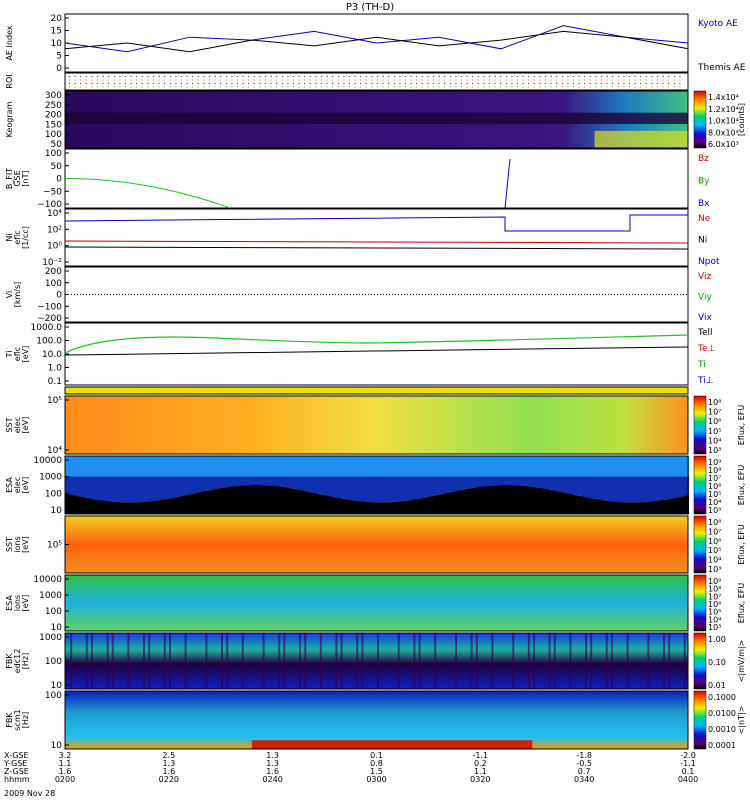 This screenshot has width=750, height=800. Describe the element at coordinates (741, 119) in the screenshot. I see `colorbar-keo-title: [counts]` at that location.